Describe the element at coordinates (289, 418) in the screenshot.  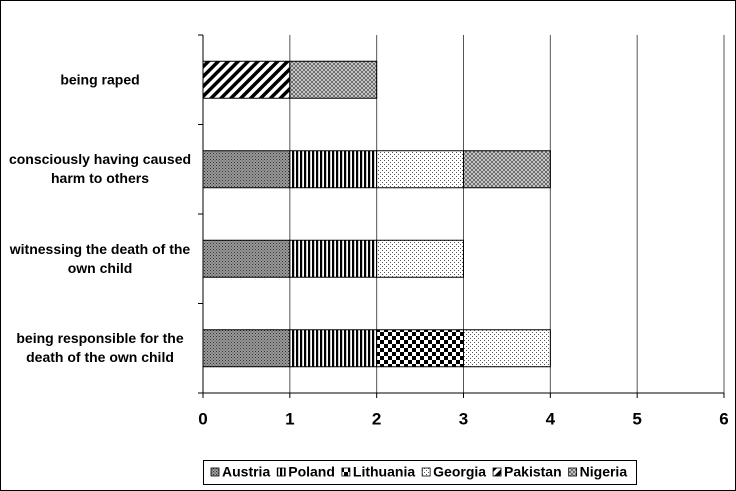
I see `x-tick-label: 1` at that location.